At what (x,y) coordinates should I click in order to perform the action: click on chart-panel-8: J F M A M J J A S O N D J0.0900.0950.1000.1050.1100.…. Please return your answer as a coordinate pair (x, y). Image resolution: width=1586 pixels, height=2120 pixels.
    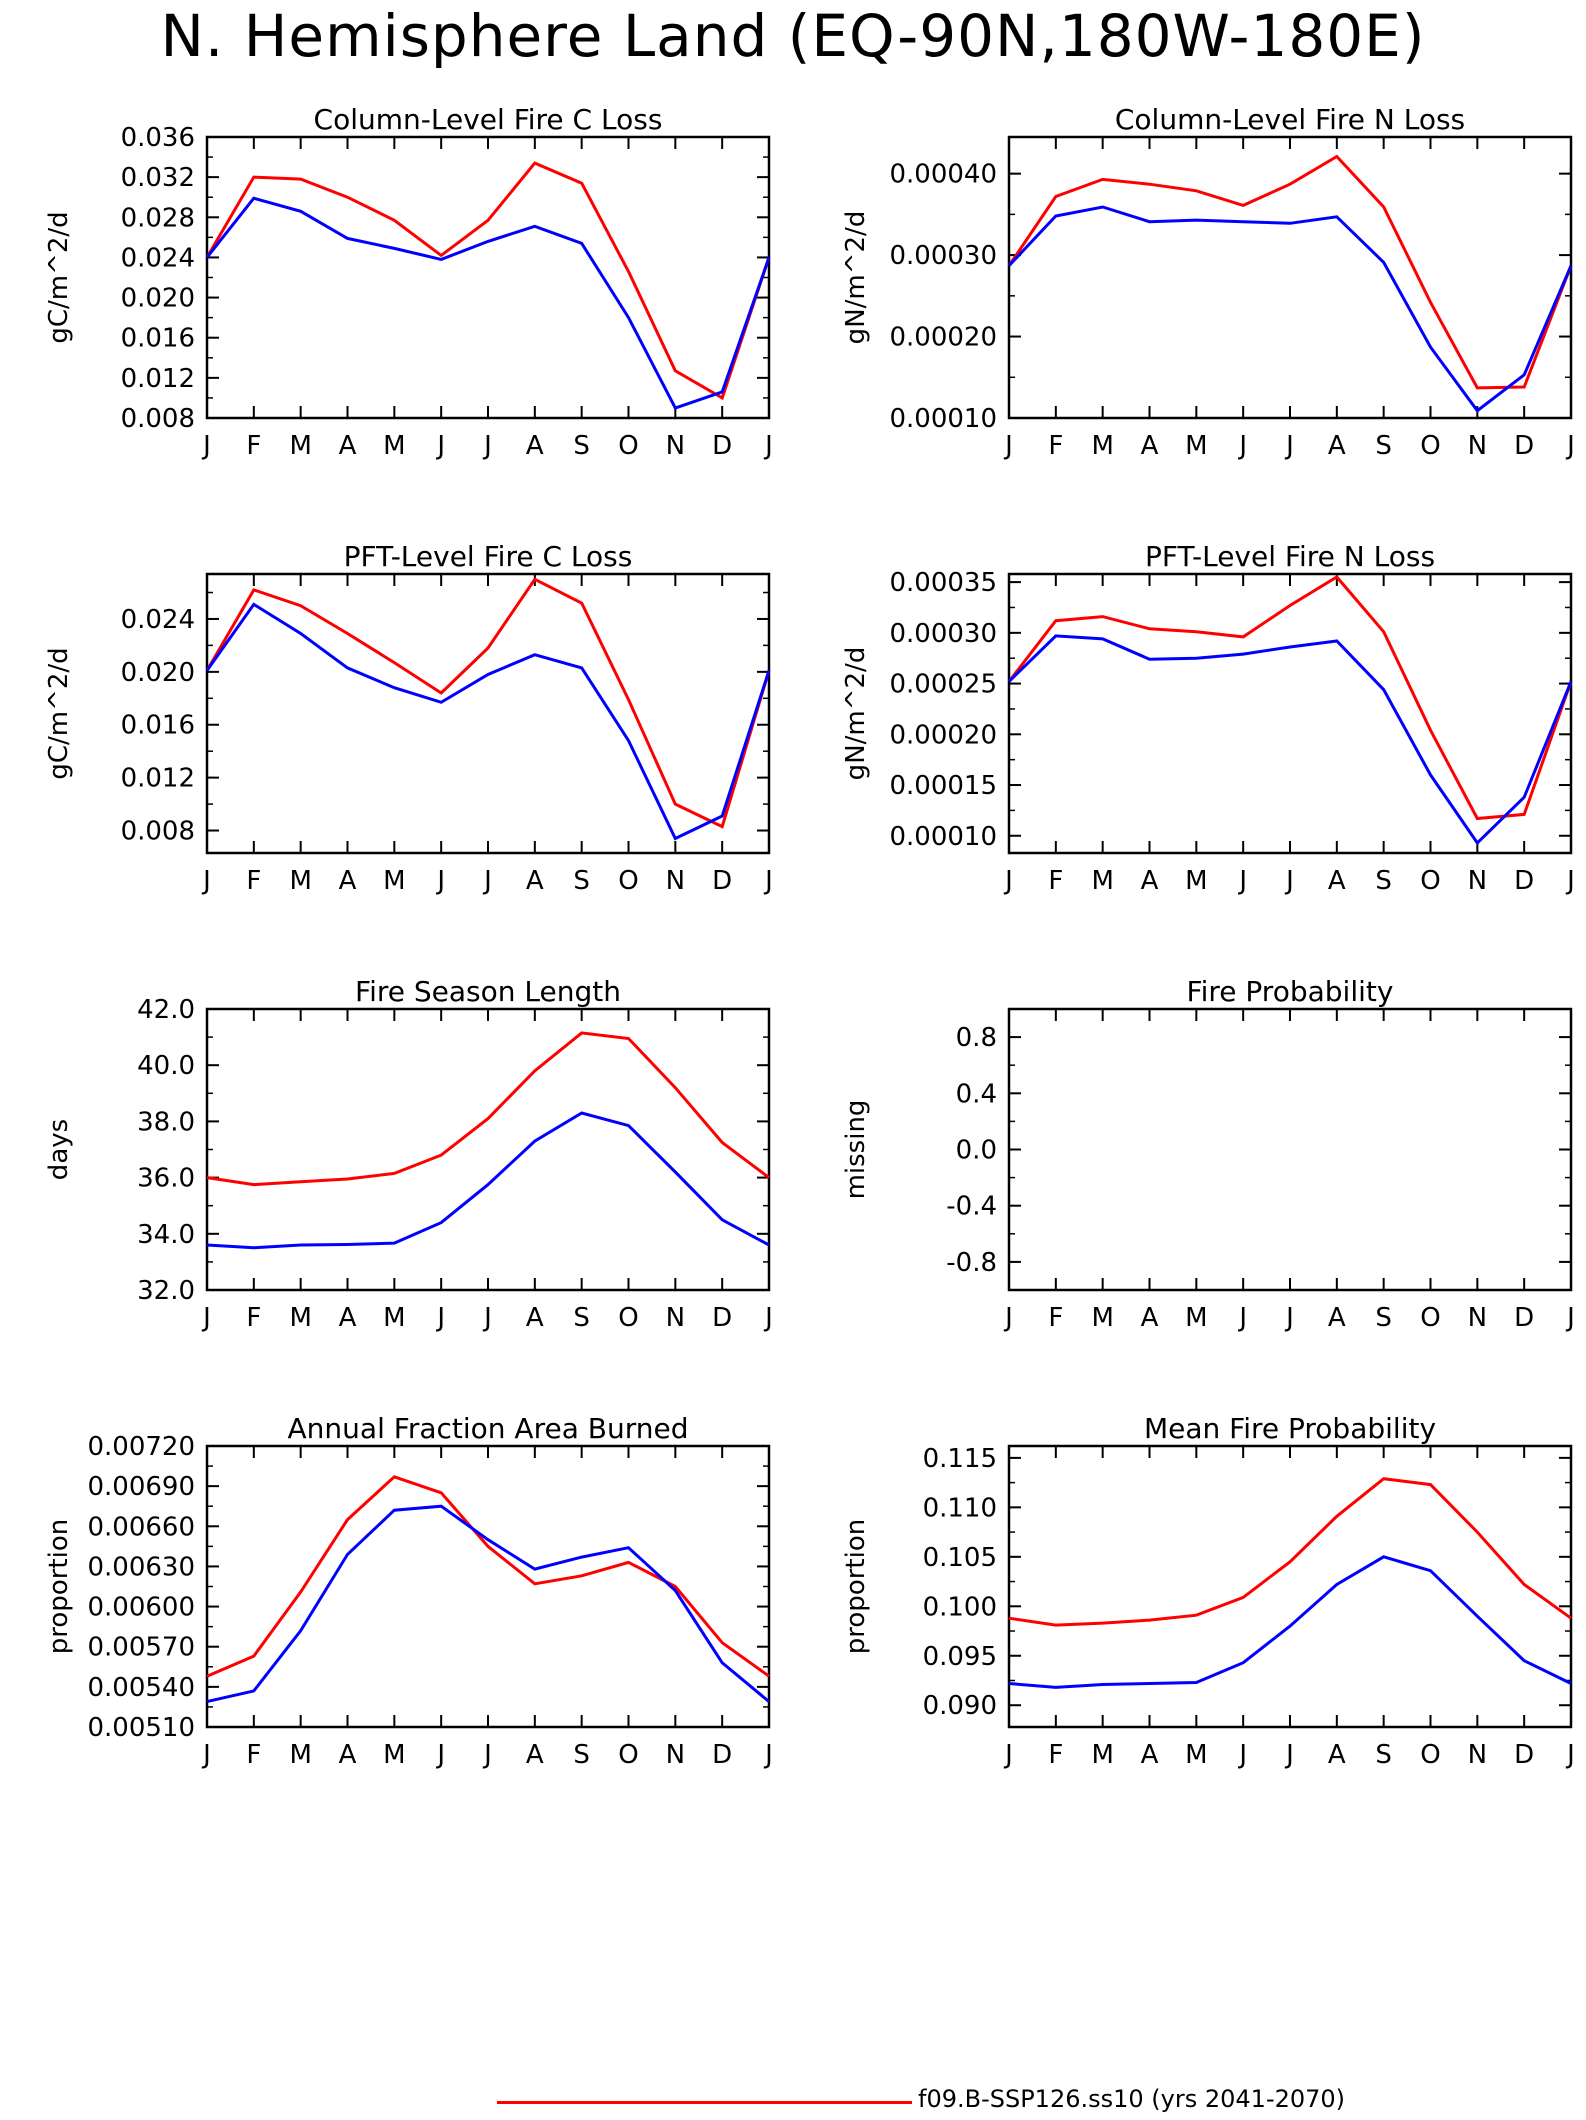
    Looking at the image, I should click on (1208, 1591).